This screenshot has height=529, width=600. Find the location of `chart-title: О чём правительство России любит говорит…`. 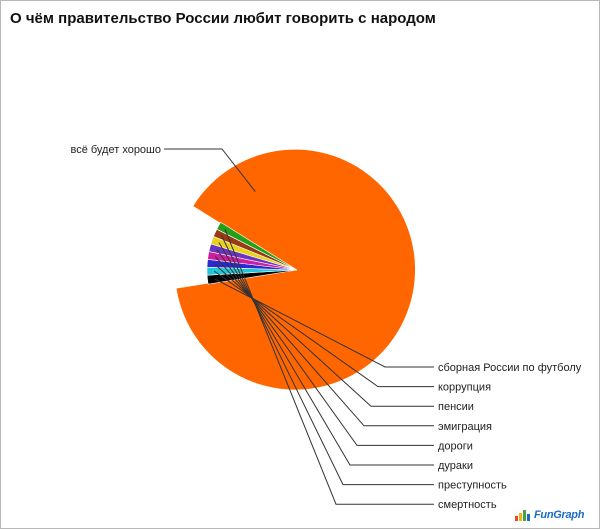

chart-title: О чём правительство России любит говорит… is located at coordinates (223, 18).